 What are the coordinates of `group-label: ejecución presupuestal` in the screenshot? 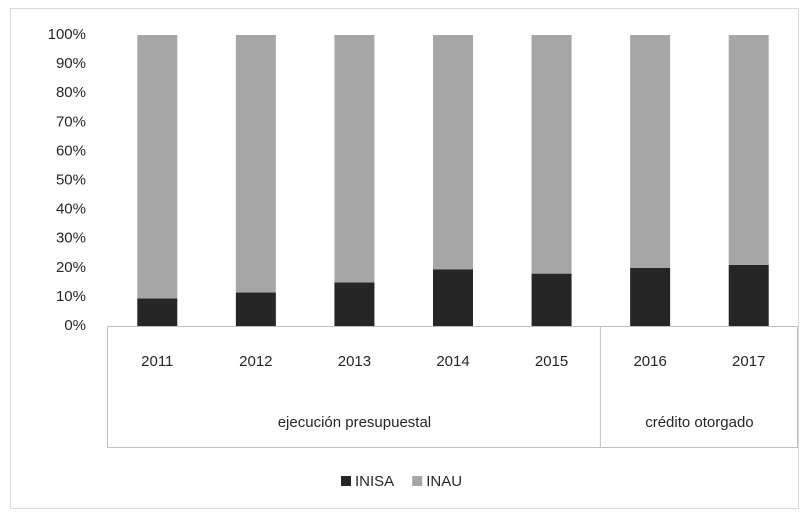 It's located at (354, 422).